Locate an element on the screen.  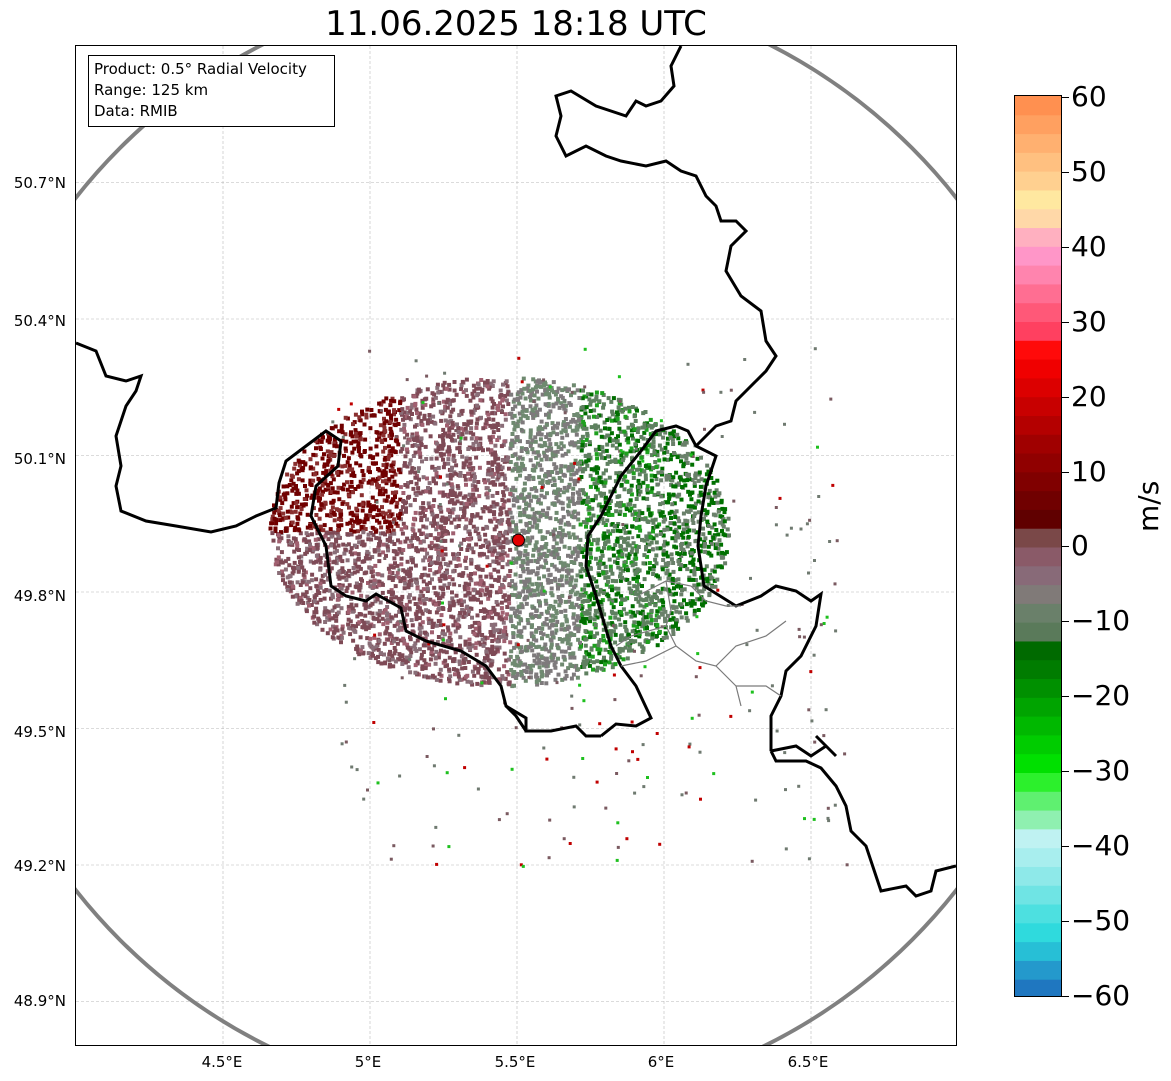
range-label: Range: 125 km is located at coordinates (151, 90).